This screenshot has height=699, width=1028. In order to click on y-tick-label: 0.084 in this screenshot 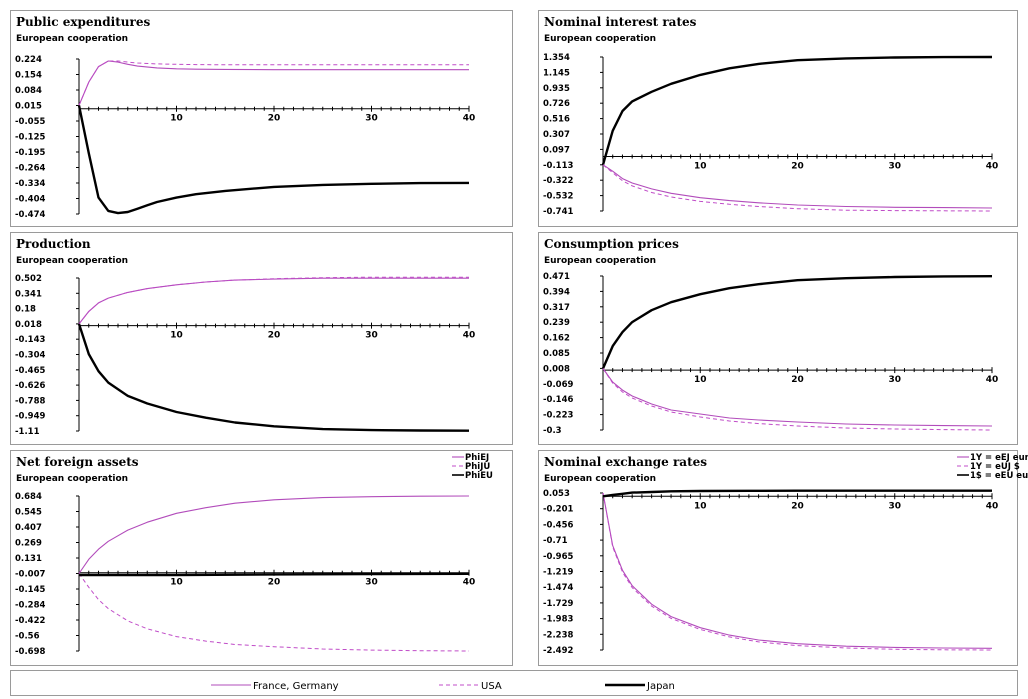, I will do `click(28, 91)`.